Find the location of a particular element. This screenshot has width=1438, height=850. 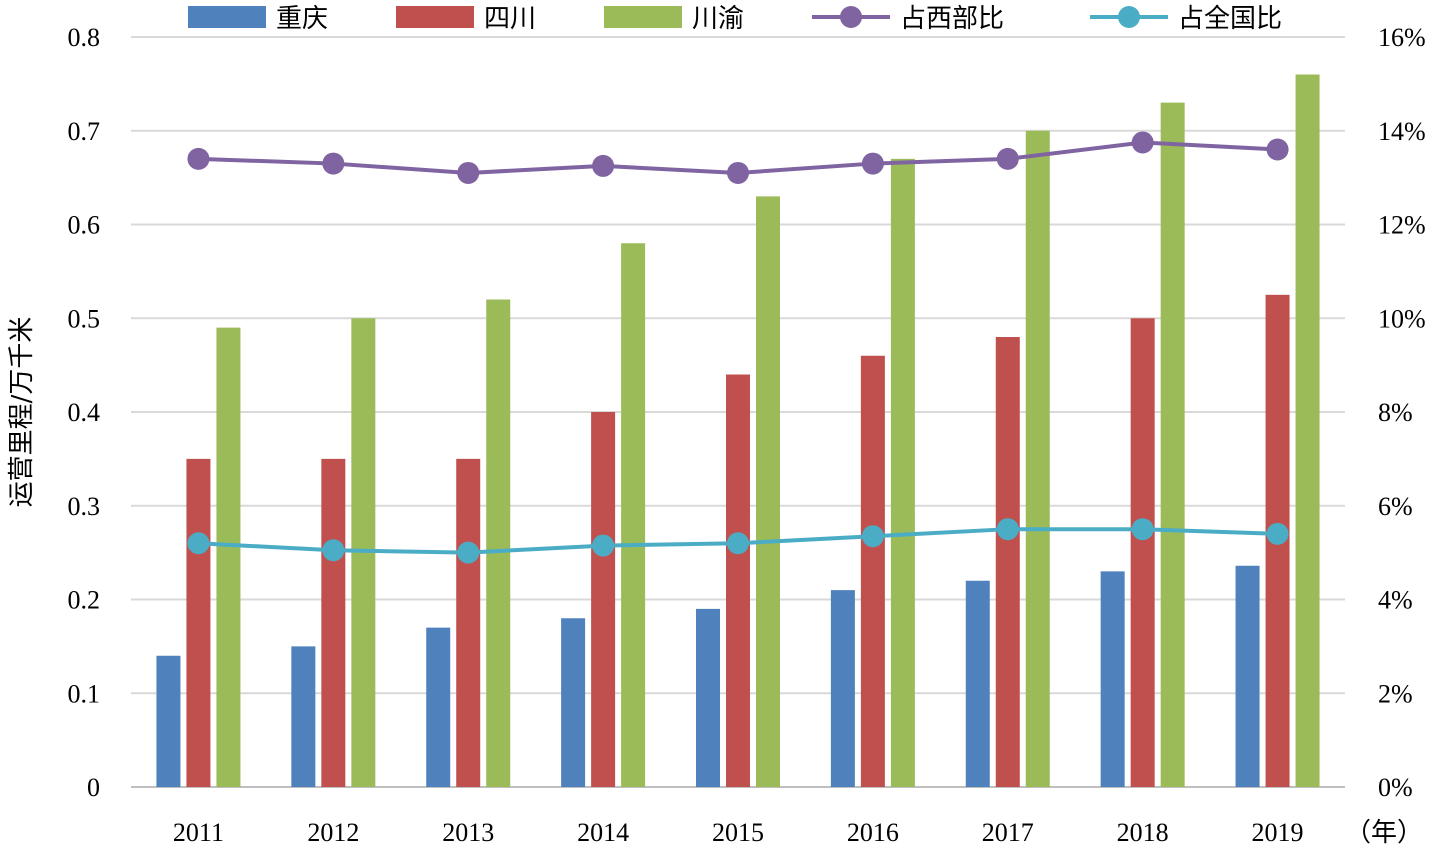

y-tick-label-right: 10% is located at coordinates (1402, 318).